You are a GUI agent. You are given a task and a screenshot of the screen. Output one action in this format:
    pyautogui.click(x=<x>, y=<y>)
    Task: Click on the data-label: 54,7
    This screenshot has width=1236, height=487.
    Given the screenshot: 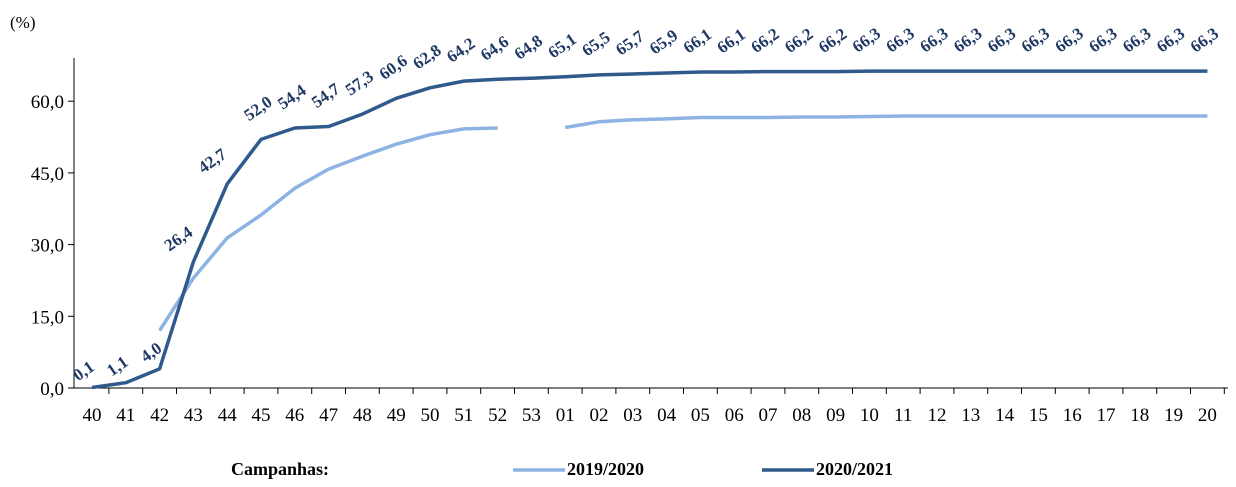 What is the action you would take?
    pyautogui.click(x=326, y=95)
    